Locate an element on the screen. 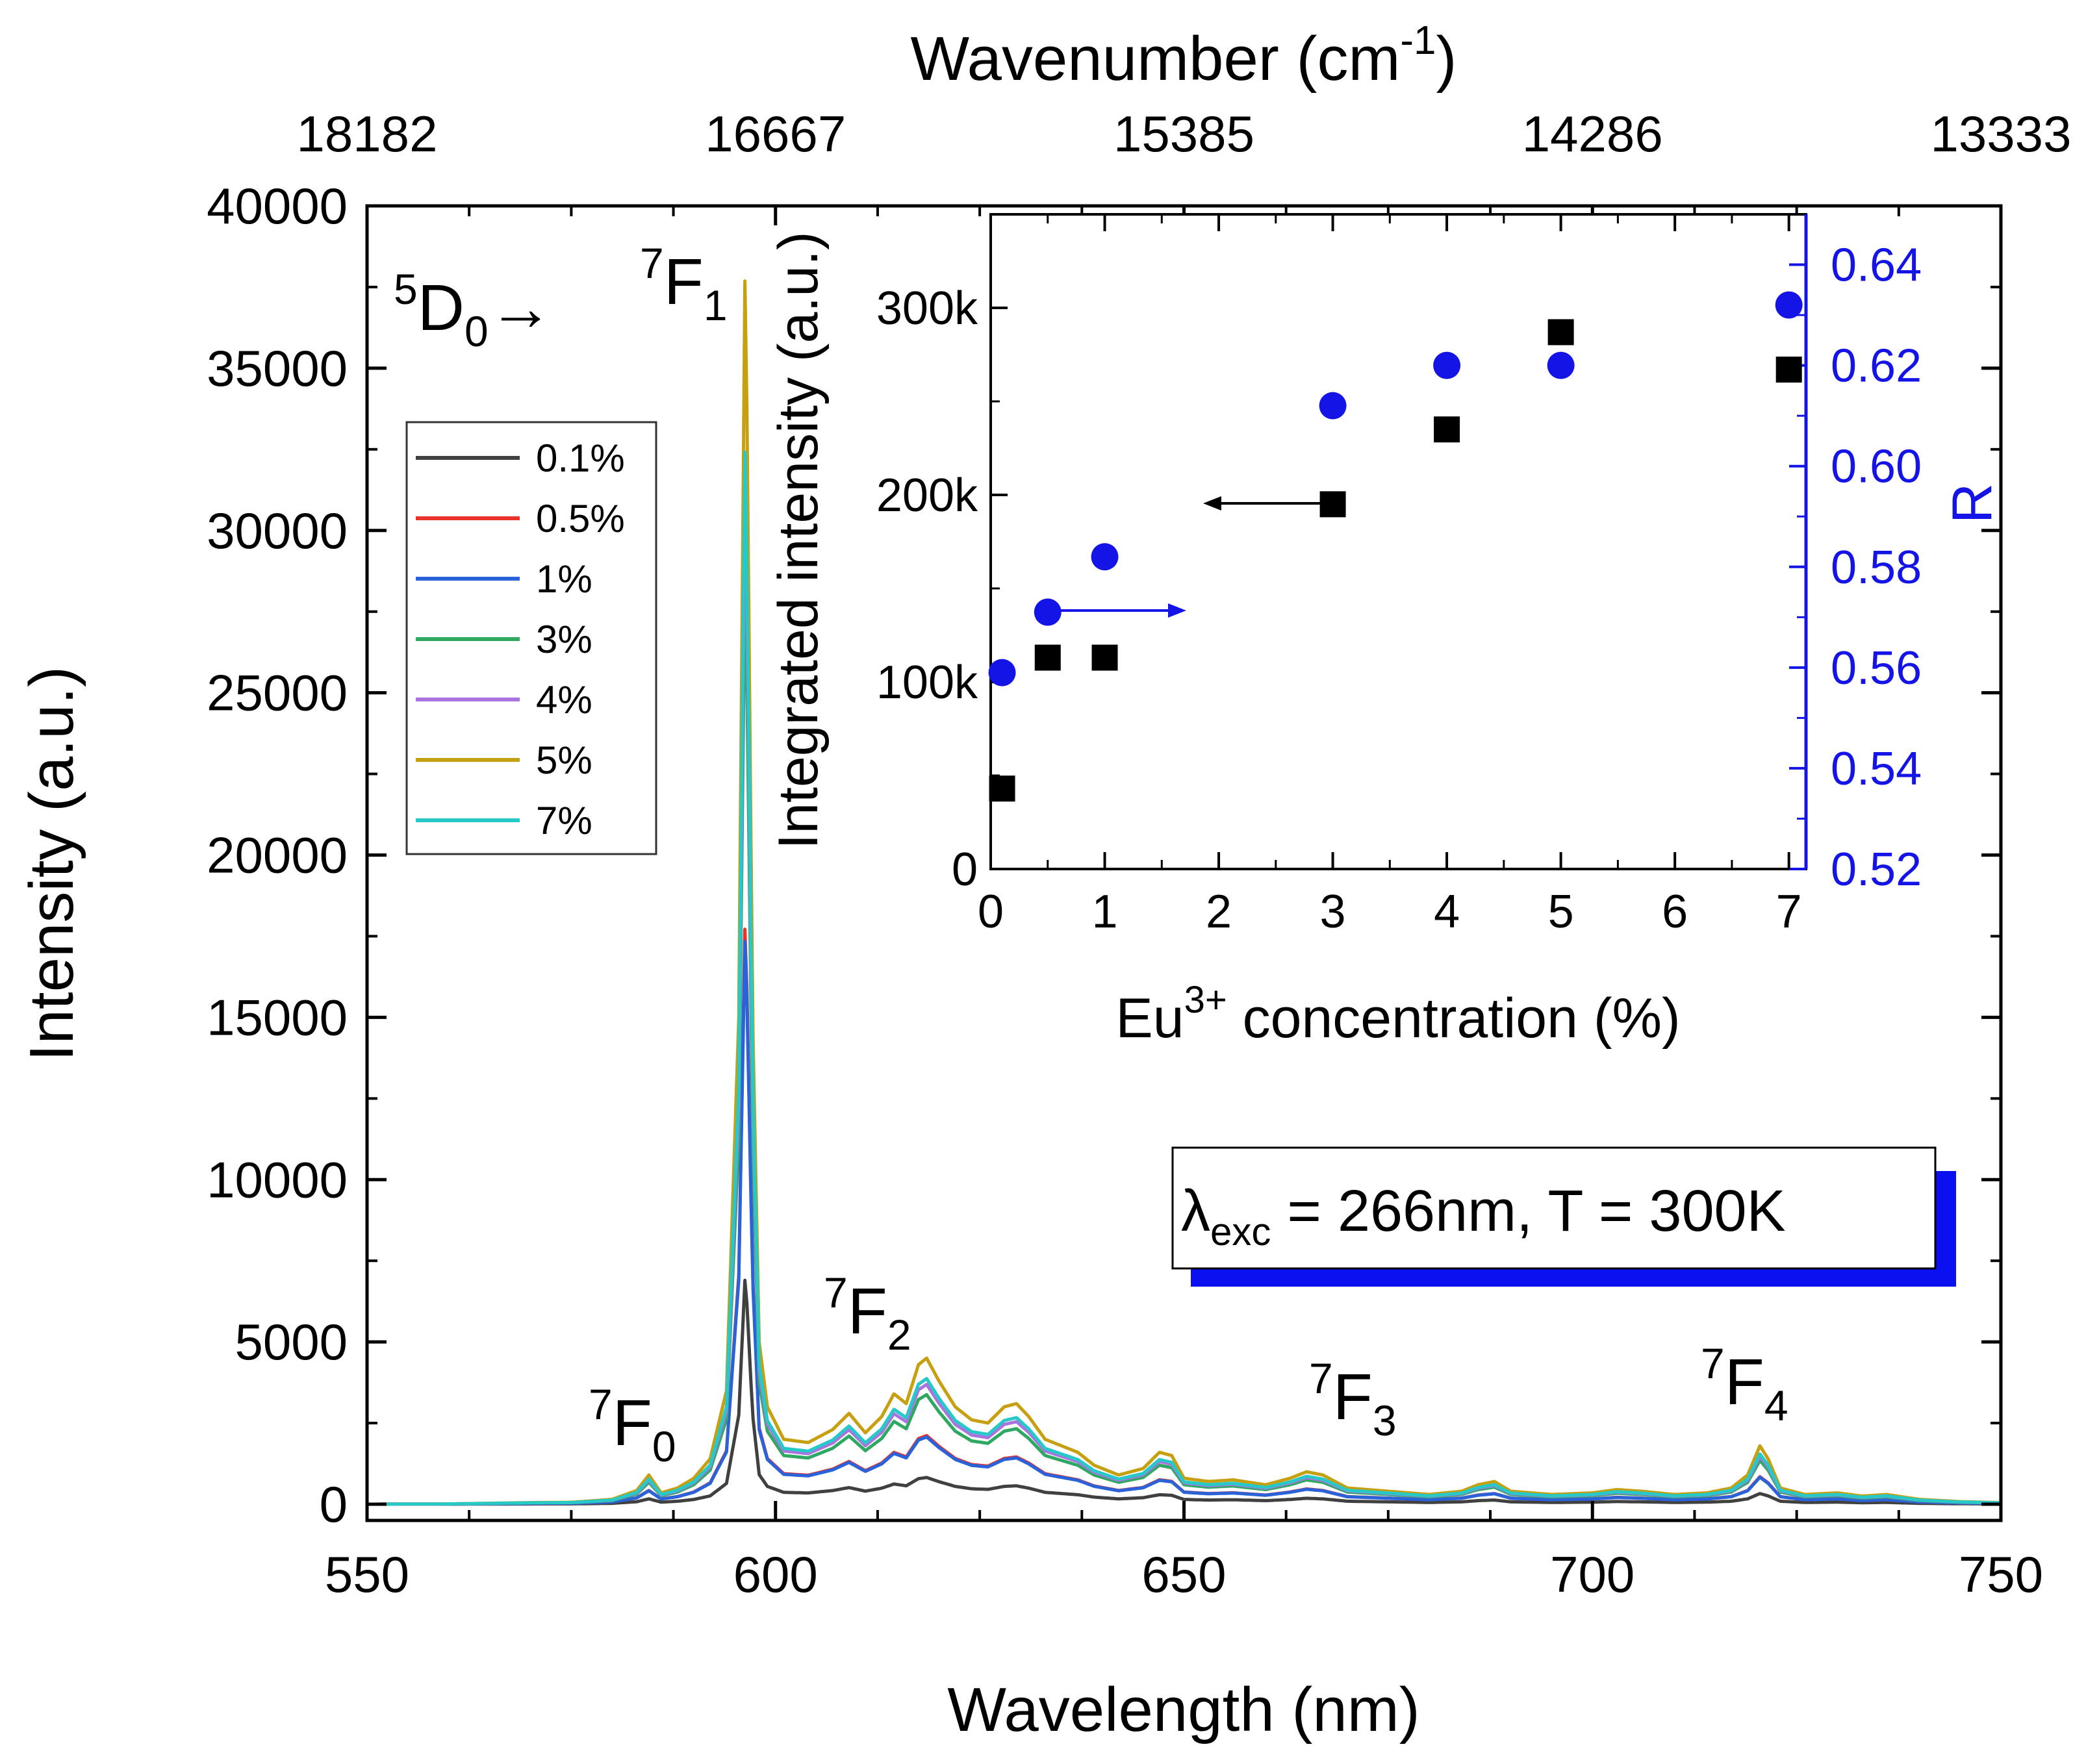 The width and height of the screenshot is (2099, 1764). top-x-tick-label: 14286 is located at coordinates (1592, 134).